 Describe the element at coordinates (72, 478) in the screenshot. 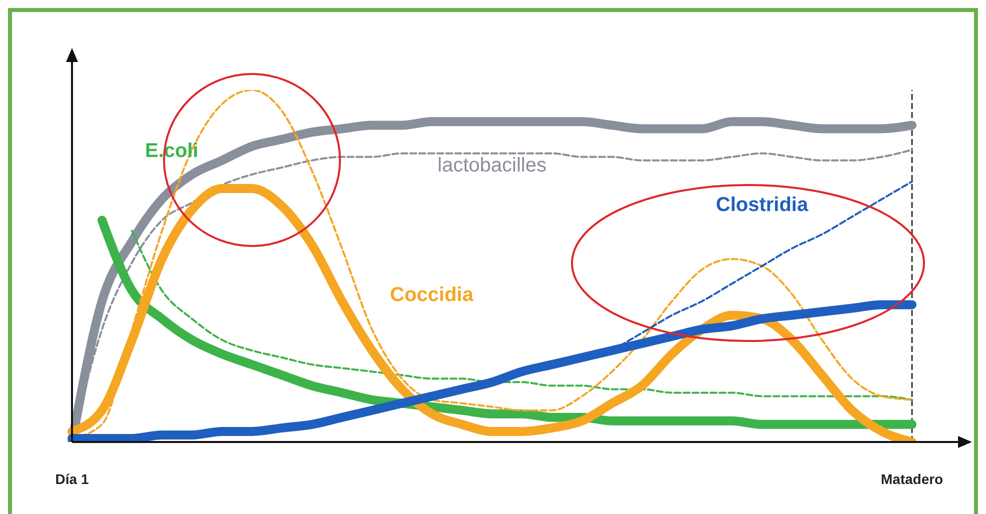

I see `x-tick-label: Día 1` at that location.